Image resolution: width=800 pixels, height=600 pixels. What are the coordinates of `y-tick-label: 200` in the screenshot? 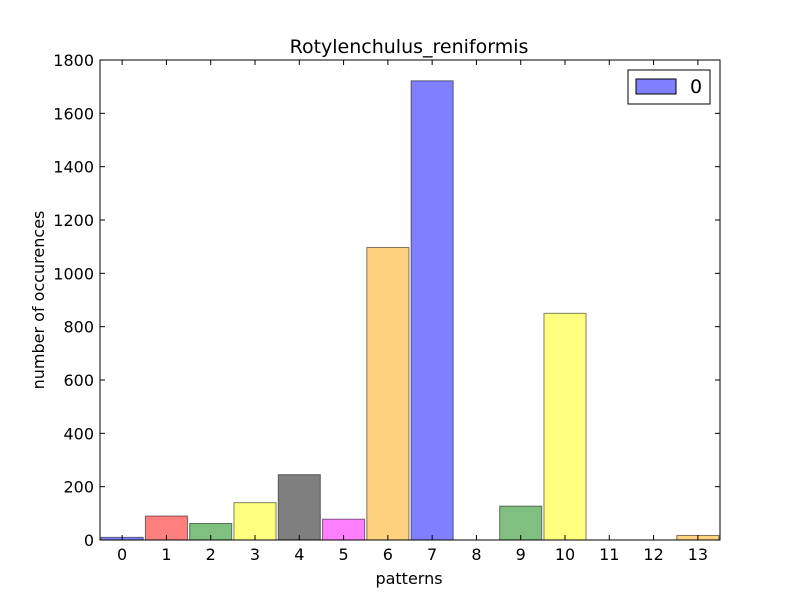 It's located at (78, 487).